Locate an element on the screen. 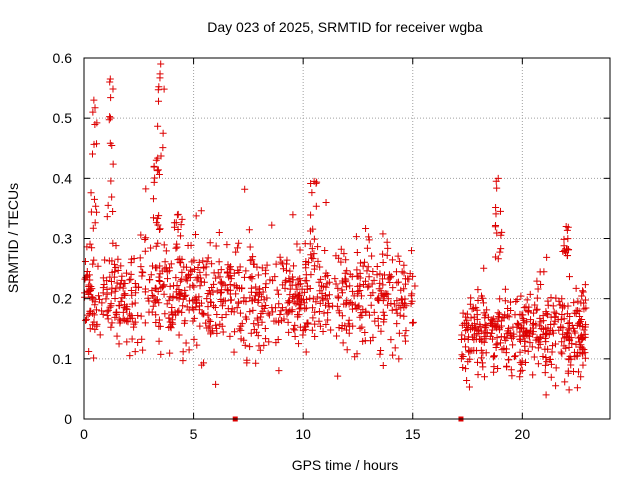 This screenshot has height=480, width=640. y-tick-label: 0.3 is located at coordinates (63, 239).